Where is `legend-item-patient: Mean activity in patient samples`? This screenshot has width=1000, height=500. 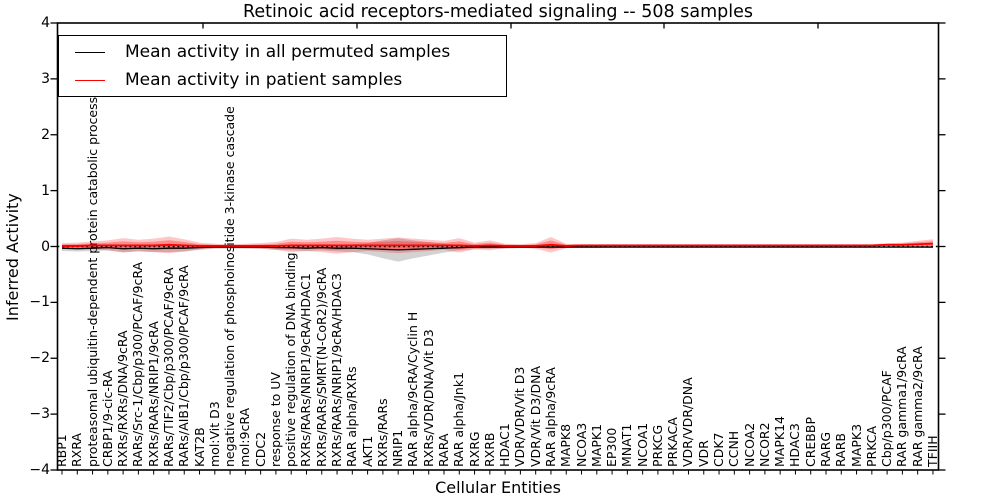
legend-item-patient: Mean activity in patient samples is located at coordinates (282, 80).